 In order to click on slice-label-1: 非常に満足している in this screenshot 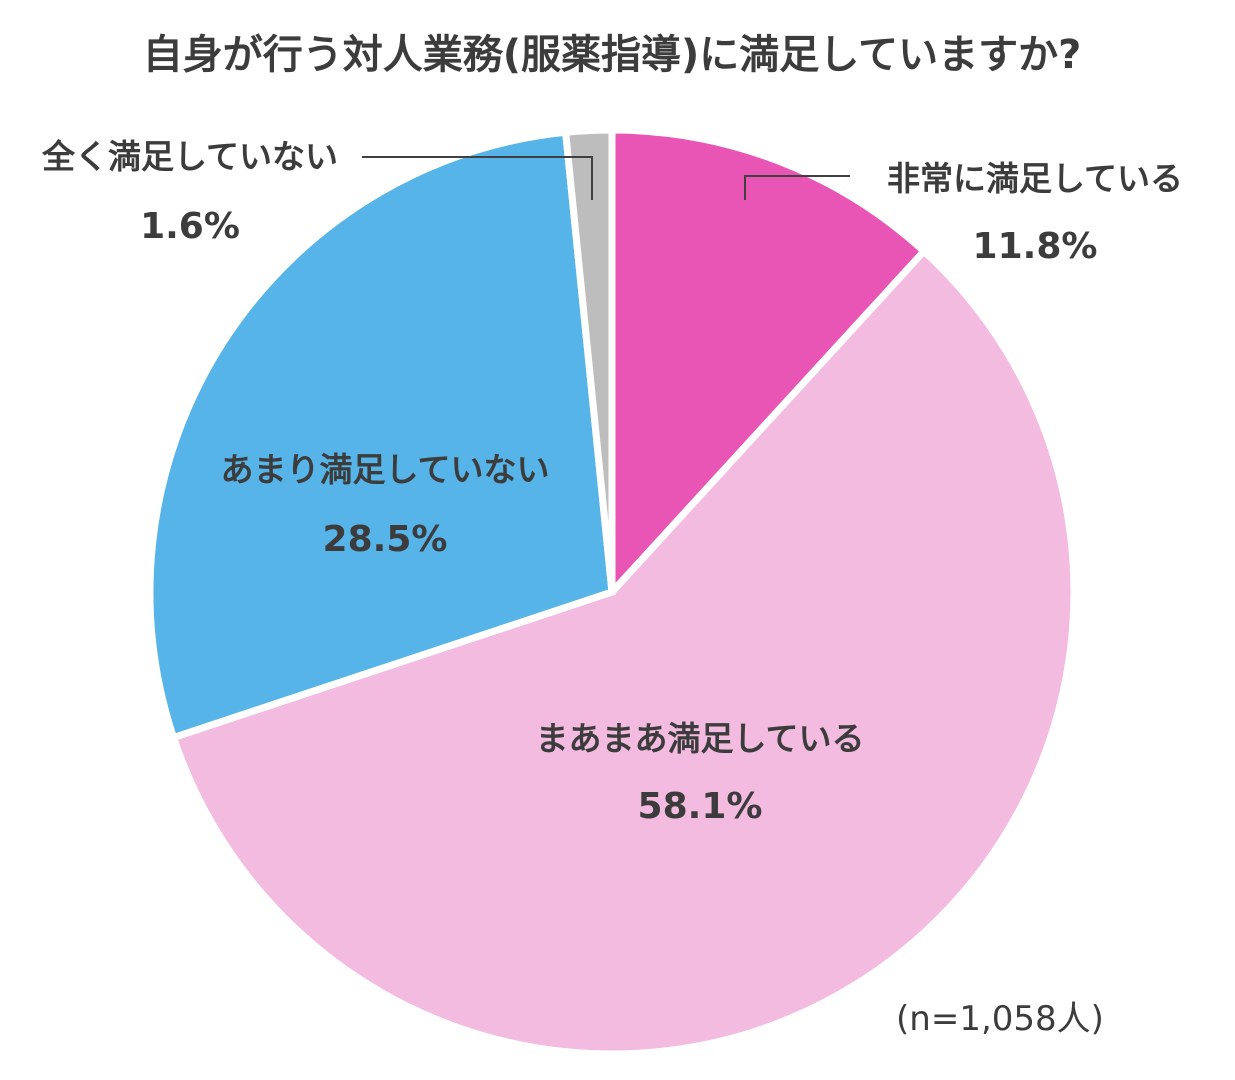, I will do `click(1035, 178)`.